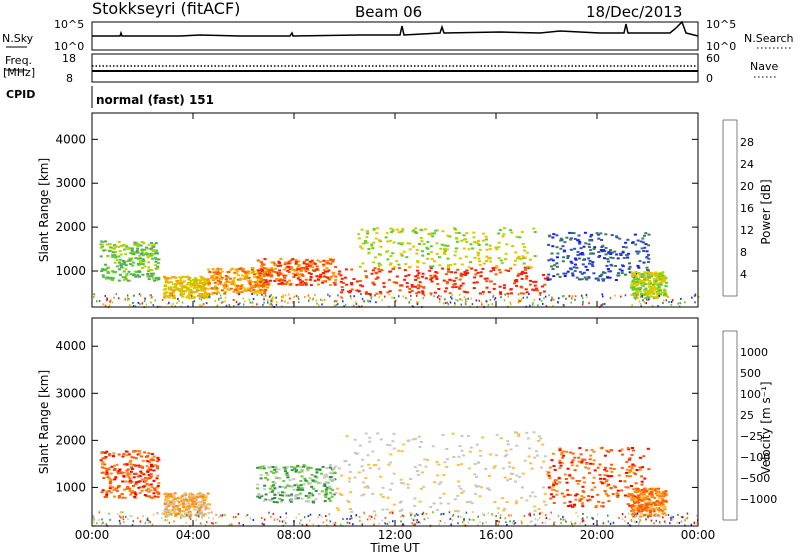  What do you see at coordinates (747, 208) in the screenshot?
I see `power-colorbar-tick: 16` at bounding box center [747, 208].